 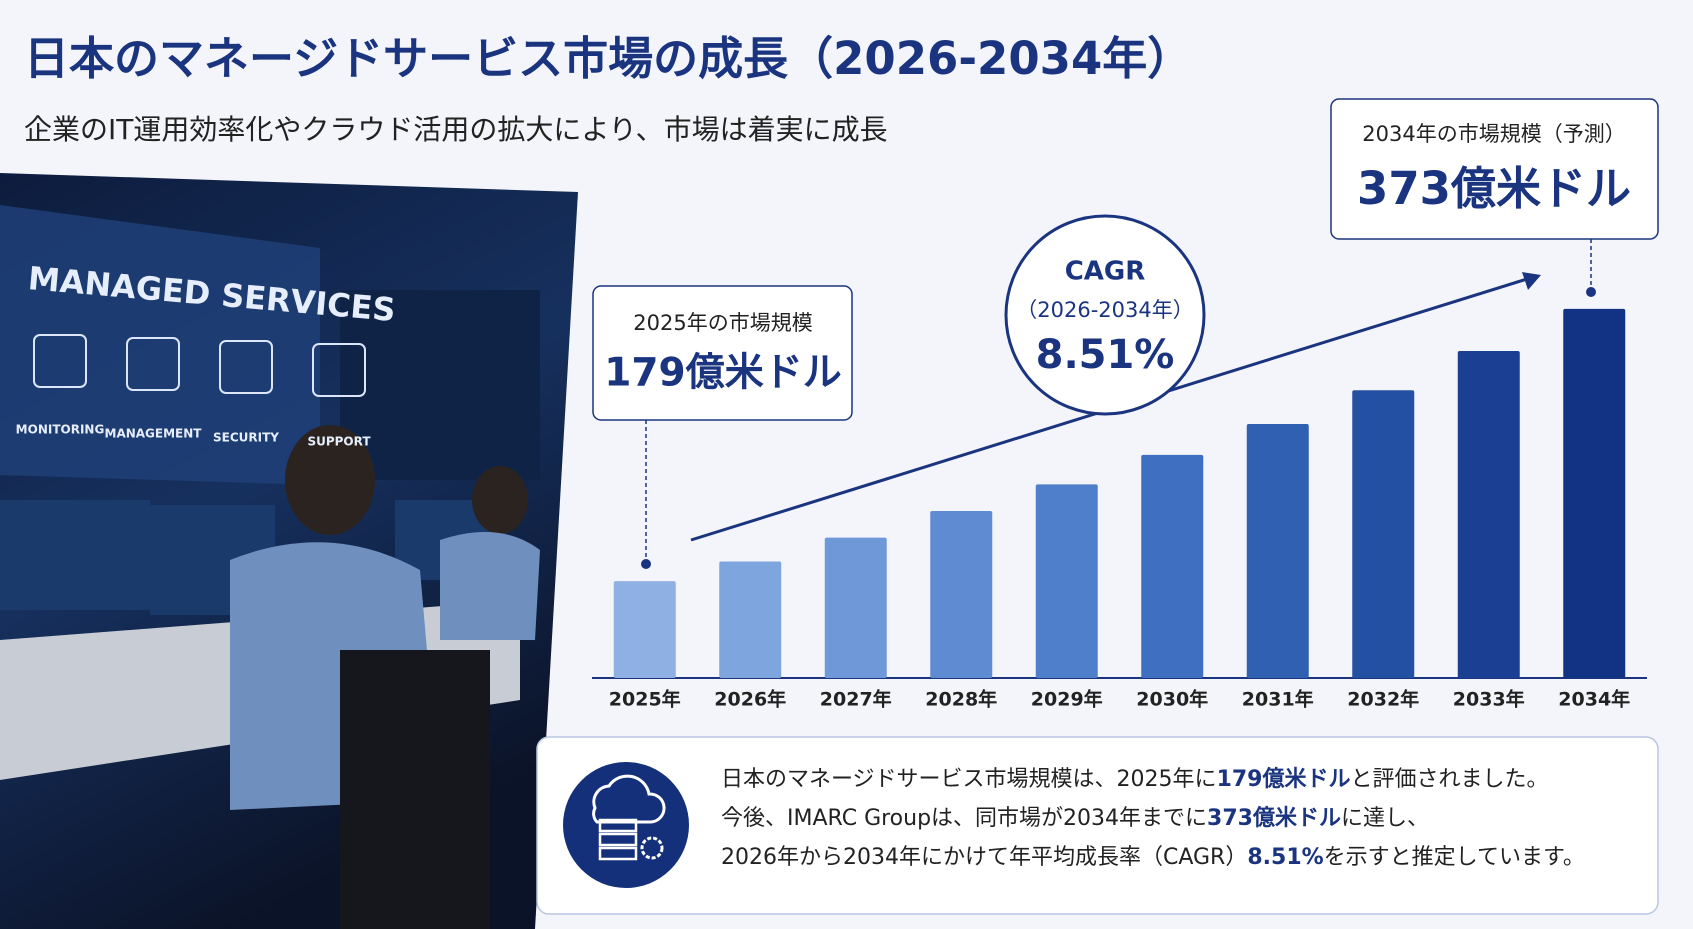 What do you see at coordinates (1385, 818) in the screenshot?
I see `summary-text: に達し、` at bounding box center [1385, 818].